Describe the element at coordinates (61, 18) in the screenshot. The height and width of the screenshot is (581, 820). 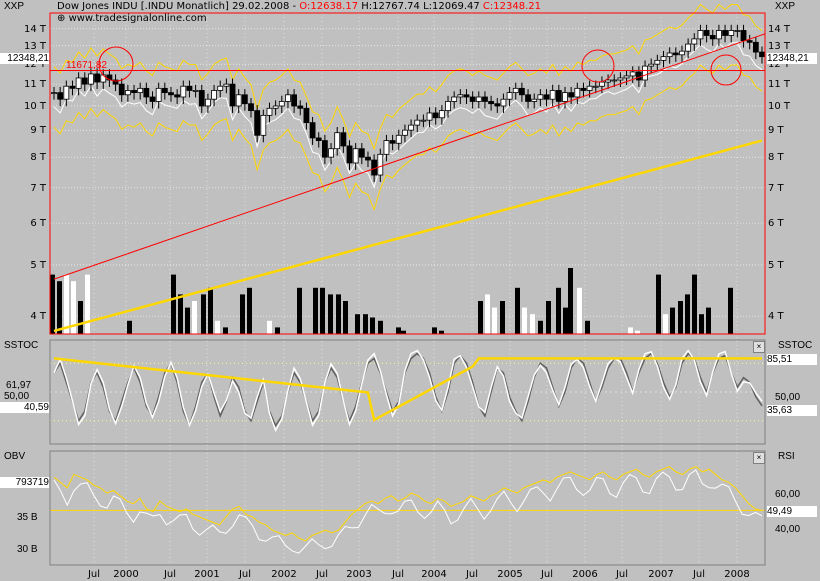
I see `globe-icon: ⊕` at that location.